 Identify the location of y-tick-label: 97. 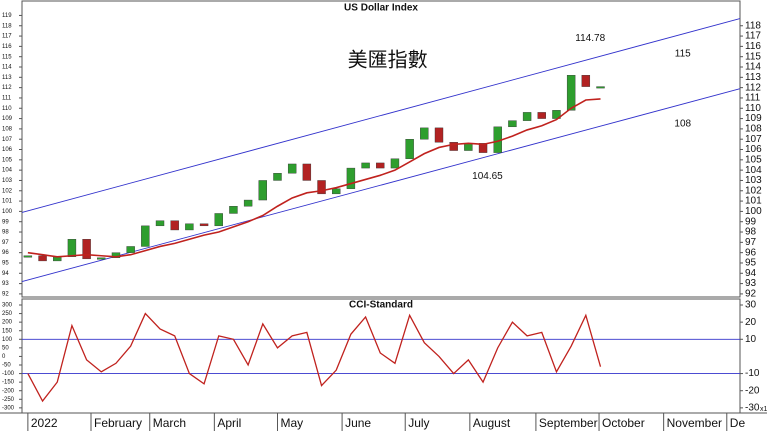
(5, 243).